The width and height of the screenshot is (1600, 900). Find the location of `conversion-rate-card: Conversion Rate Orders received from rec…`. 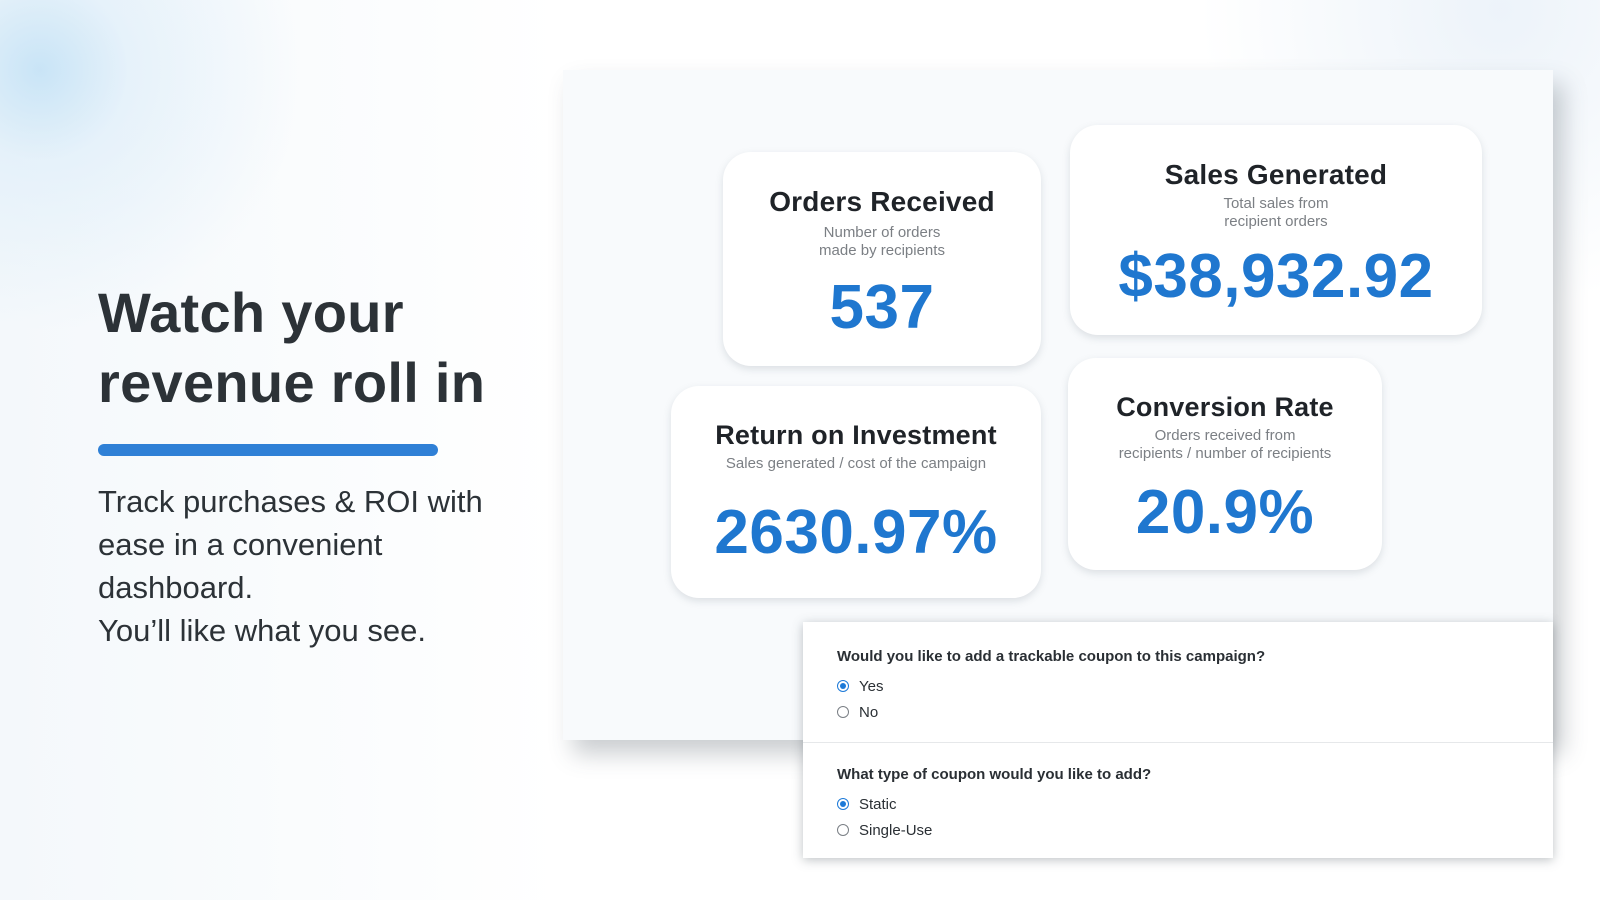

conversion-rate-card: Conversion Rate Orders received from rec… is located at coordinates (1225, 464).